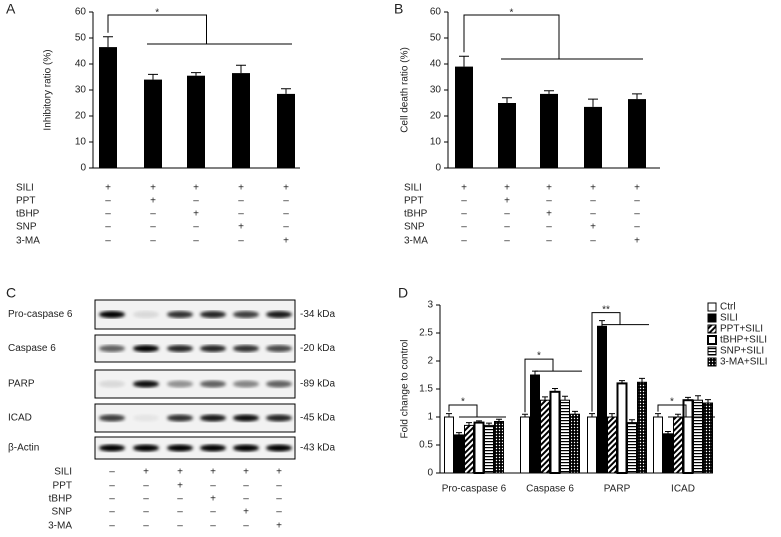  I want to click on y-tick-label: 10, so click(436, 142).